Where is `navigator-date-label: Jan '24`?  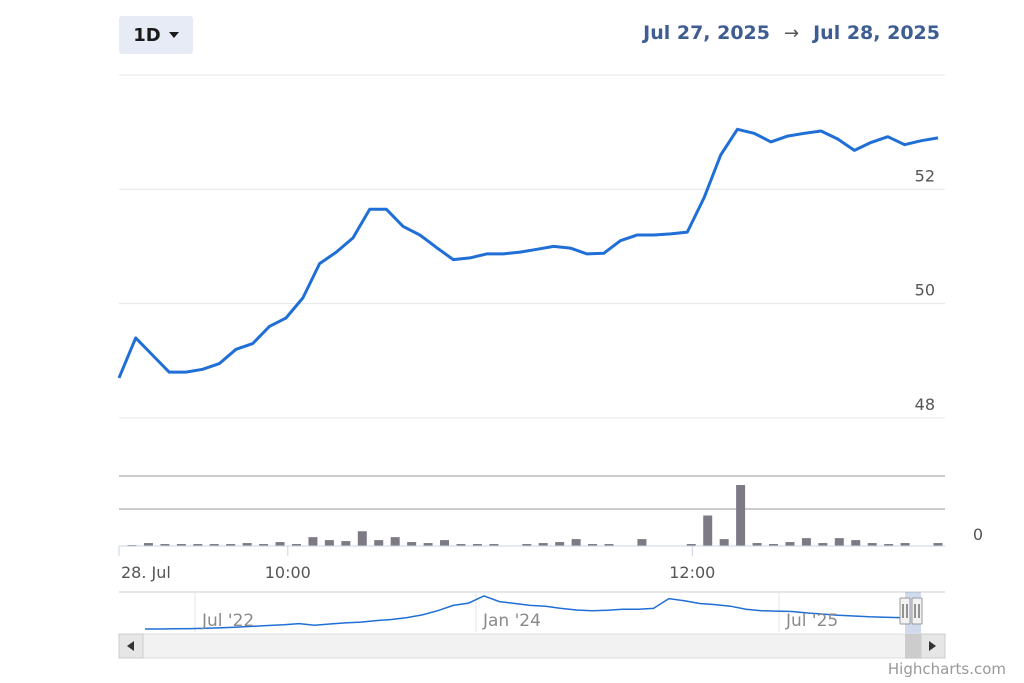 navigator-date-label: Jan '24 is located at coordinates (511, 621).